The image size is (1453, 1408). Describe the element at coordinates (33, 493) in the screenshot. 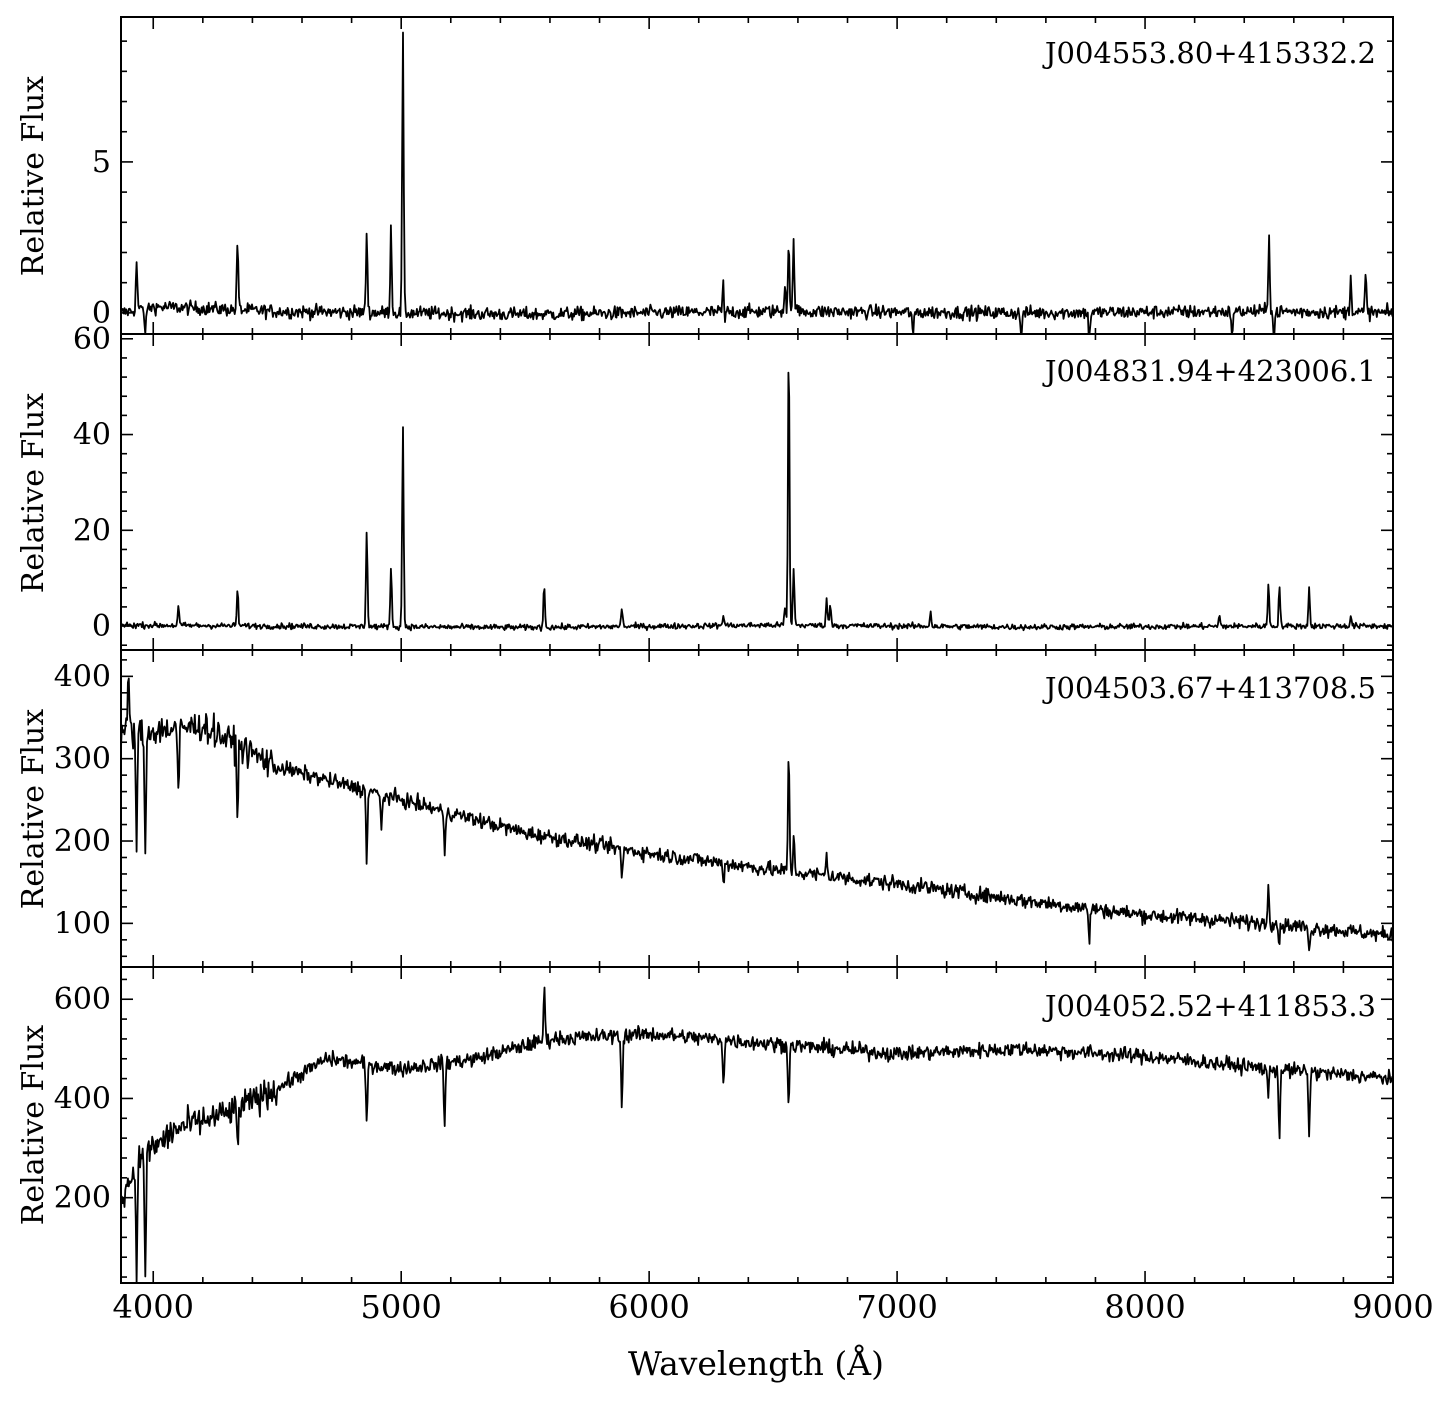

I see `panel-2-y-axis-label: Relative Flux` at that location.